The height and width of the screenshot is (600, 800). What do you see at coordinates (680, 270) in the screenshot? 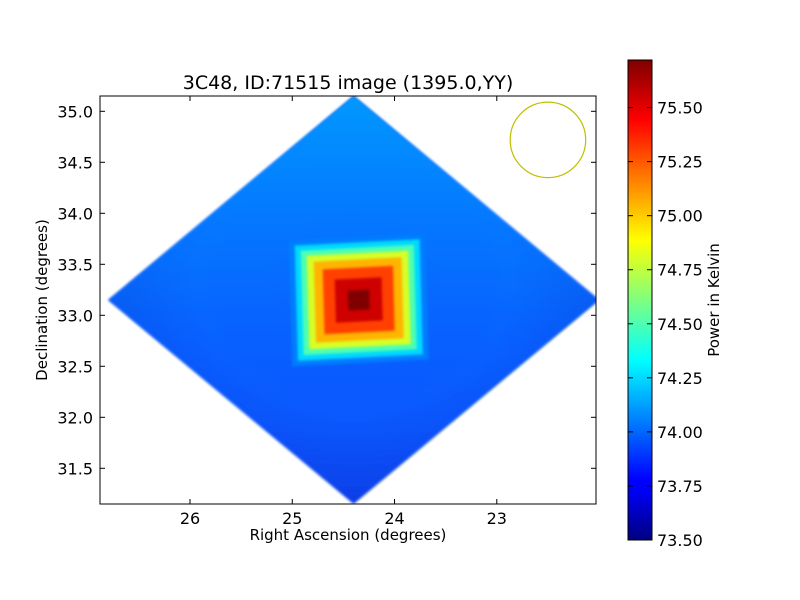
I see `colorbar-tick-label: 74.75` at bounding box center [680, 270].